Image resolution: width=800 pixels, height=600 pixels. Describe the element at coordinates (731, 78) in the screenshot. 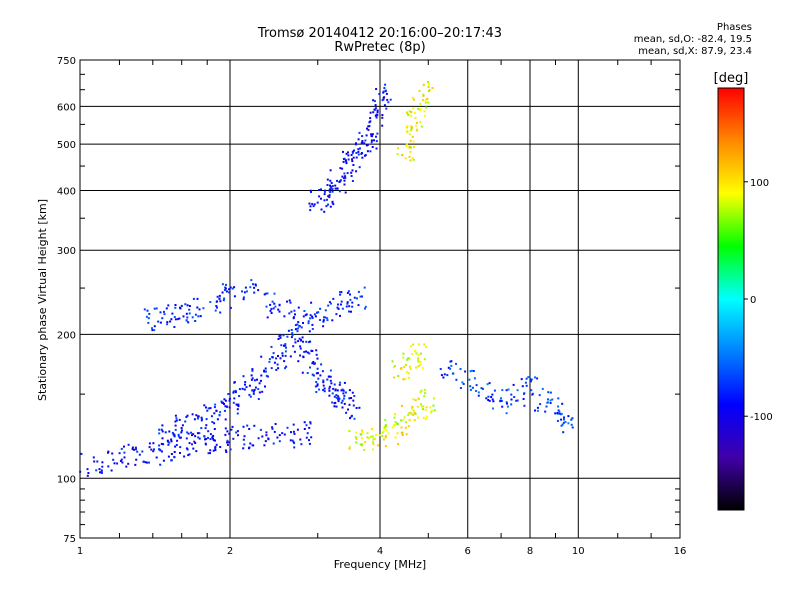

I see `colorbar-label: [deg]` at that location.